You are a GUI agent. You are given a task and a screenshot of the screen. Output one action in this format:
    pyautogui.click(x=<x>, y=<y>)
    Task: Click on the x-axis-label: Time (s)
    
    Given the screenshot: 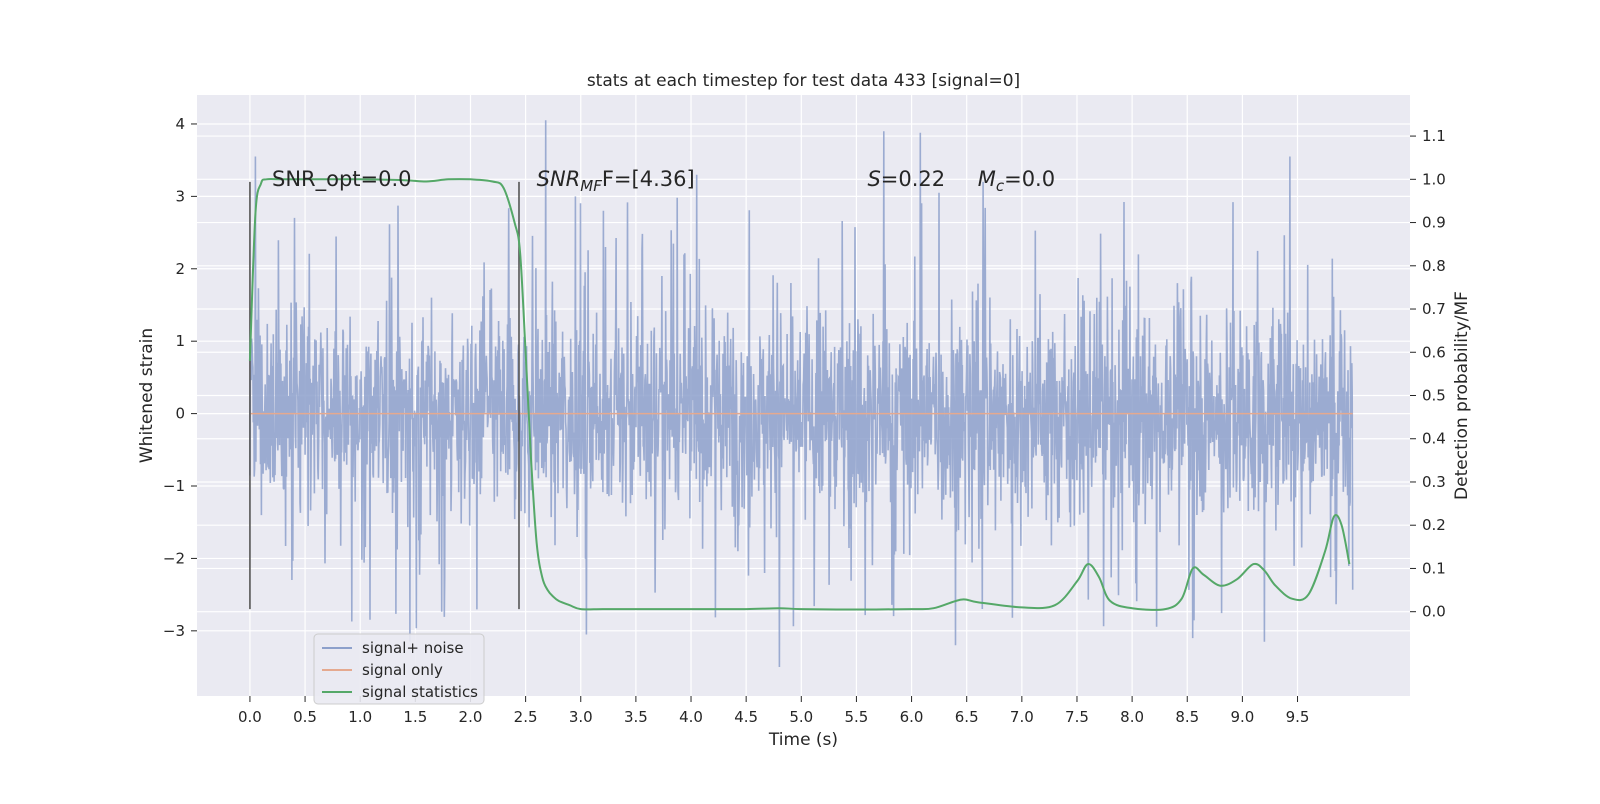 What is the action you would take?
    pyautogui.click(x=803, y=740)
    